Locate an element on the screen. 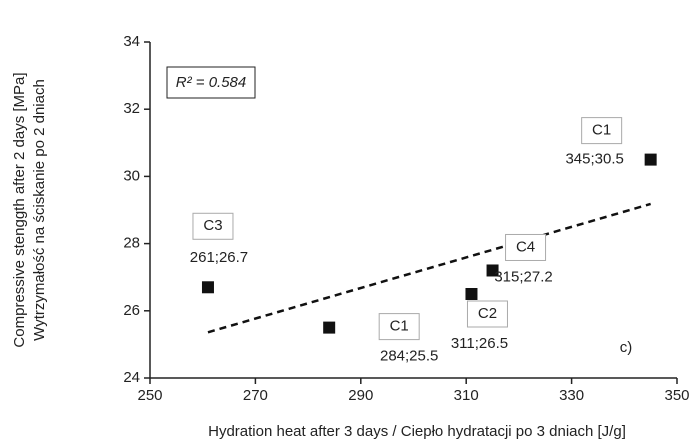  y-axis-title: Compressive stenggth after 2 days [MPa] is located at coordinates (19, 209).